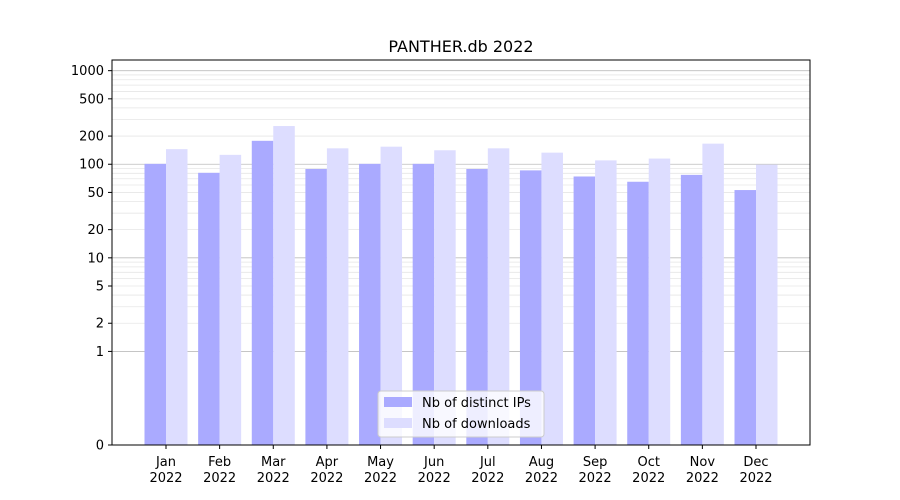  I want to click on x-tick-label-month: Jun, so click(433, 462).